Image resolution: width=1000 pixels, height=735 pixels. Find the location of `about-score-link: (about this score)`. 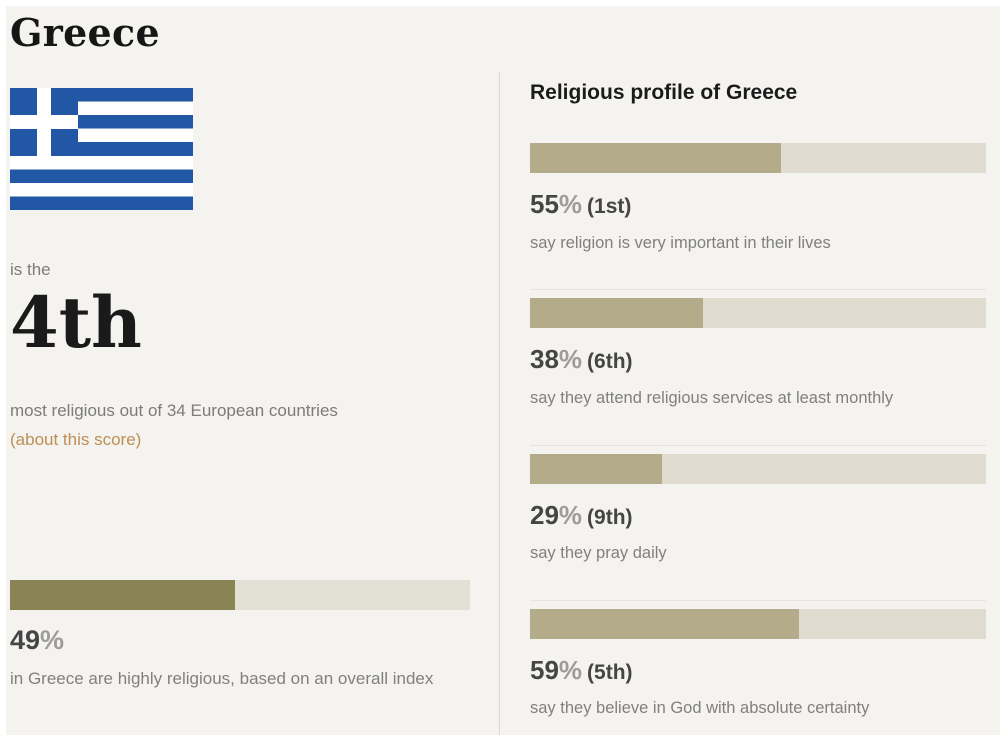

about-score-link: (about this score) is located at coordinates (76, 440).